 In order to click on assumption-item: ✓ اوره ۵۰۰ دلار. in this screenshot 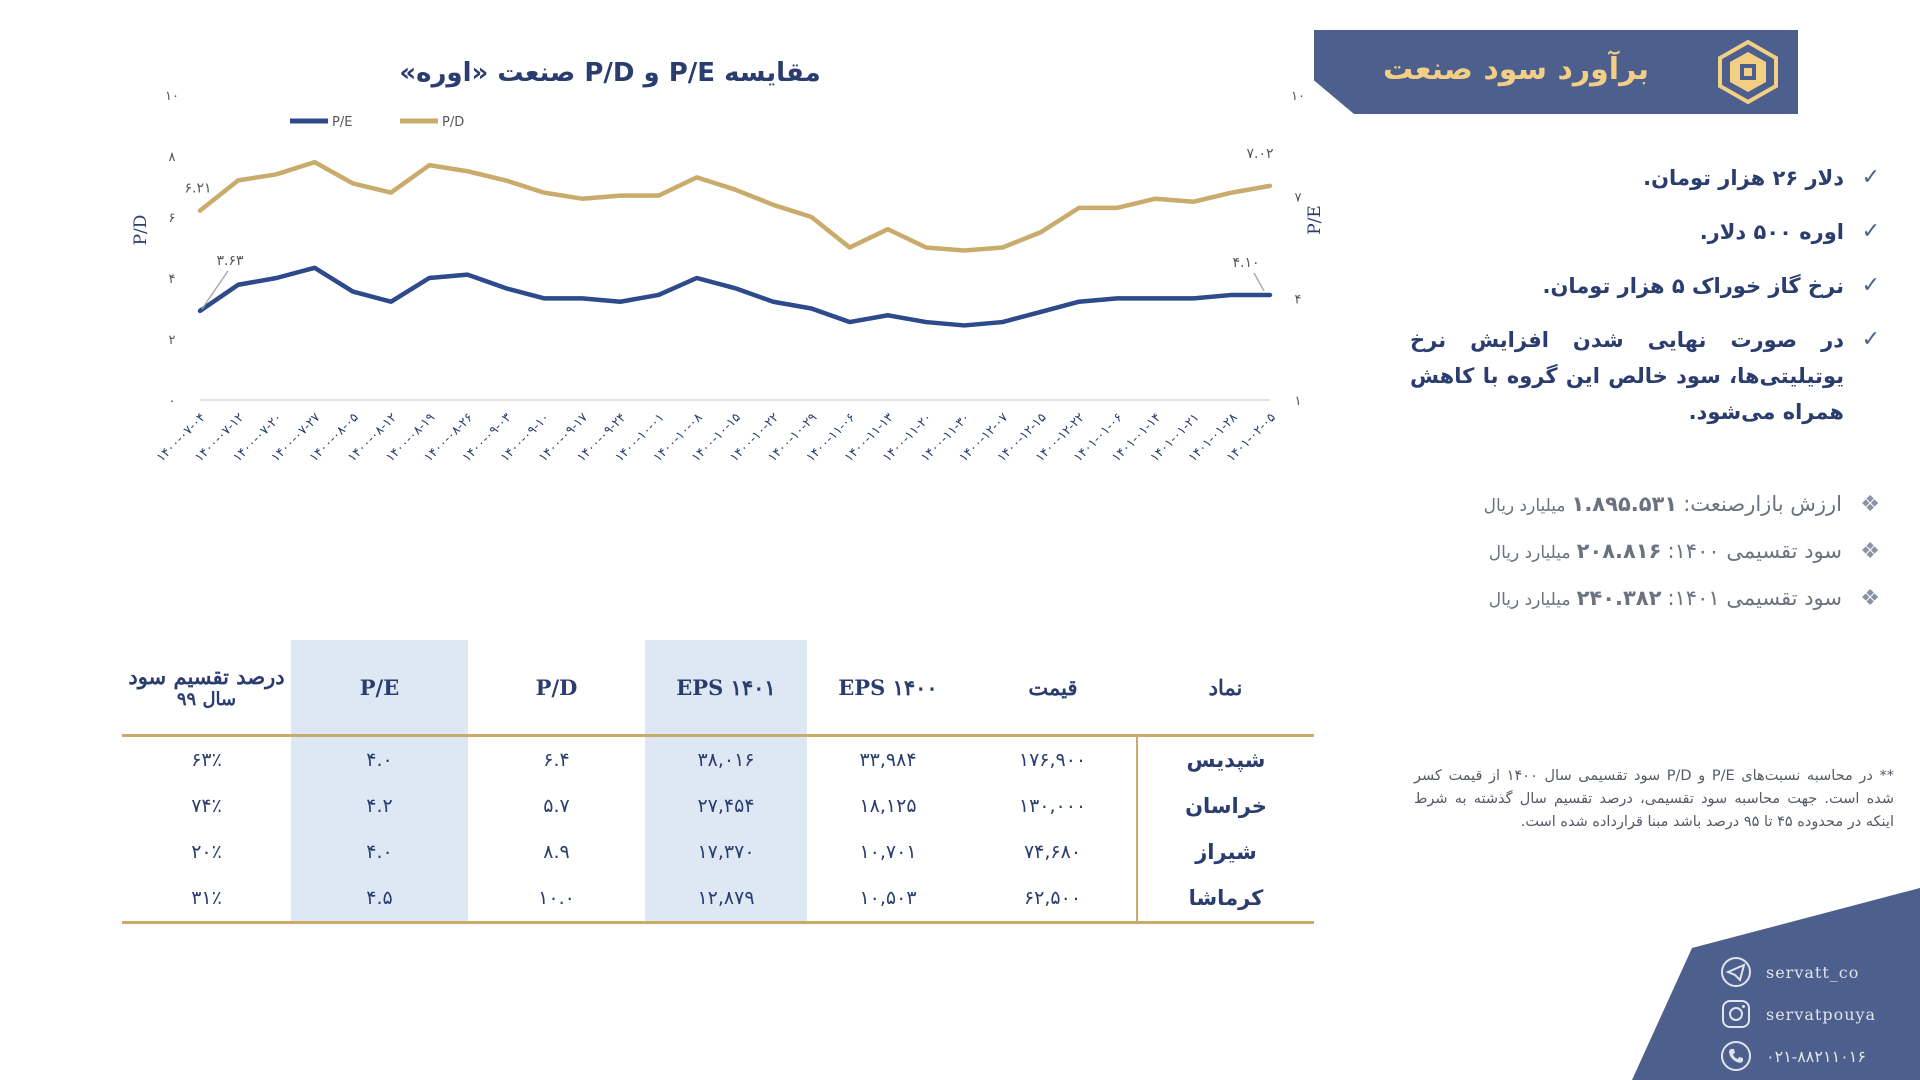, I will do `click(1645, 232)`.